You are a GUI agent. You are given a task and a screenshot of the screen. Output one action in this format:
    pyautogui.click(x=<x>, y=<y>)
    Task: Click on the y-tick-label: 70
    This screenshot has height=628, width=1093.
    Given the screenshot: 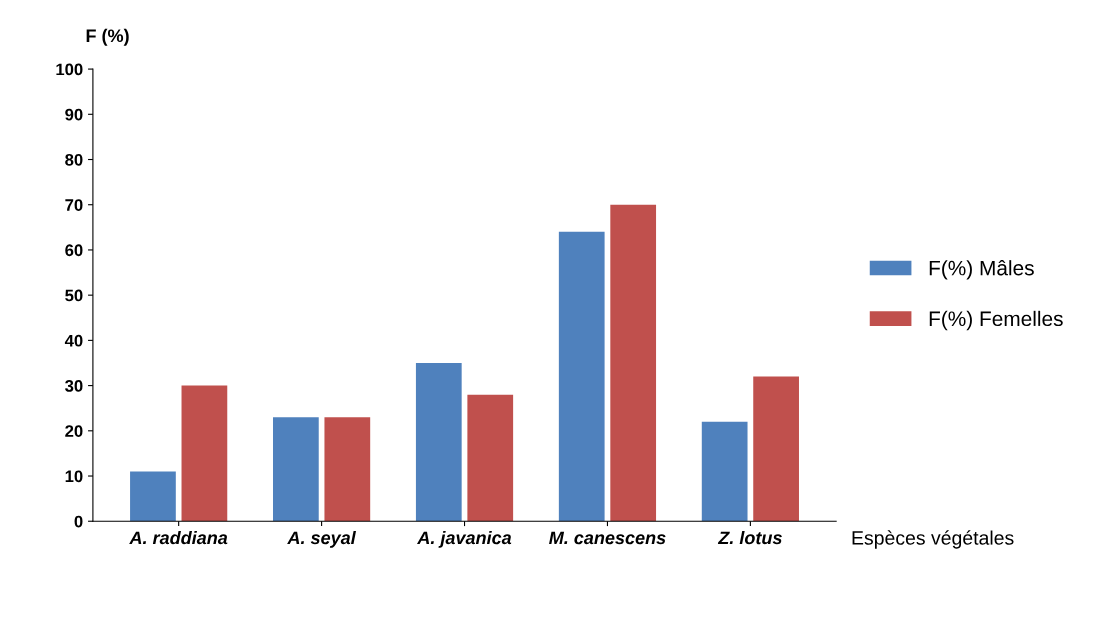 What is the action you would take?
    pyautogui.click(x=74, y=205)
    